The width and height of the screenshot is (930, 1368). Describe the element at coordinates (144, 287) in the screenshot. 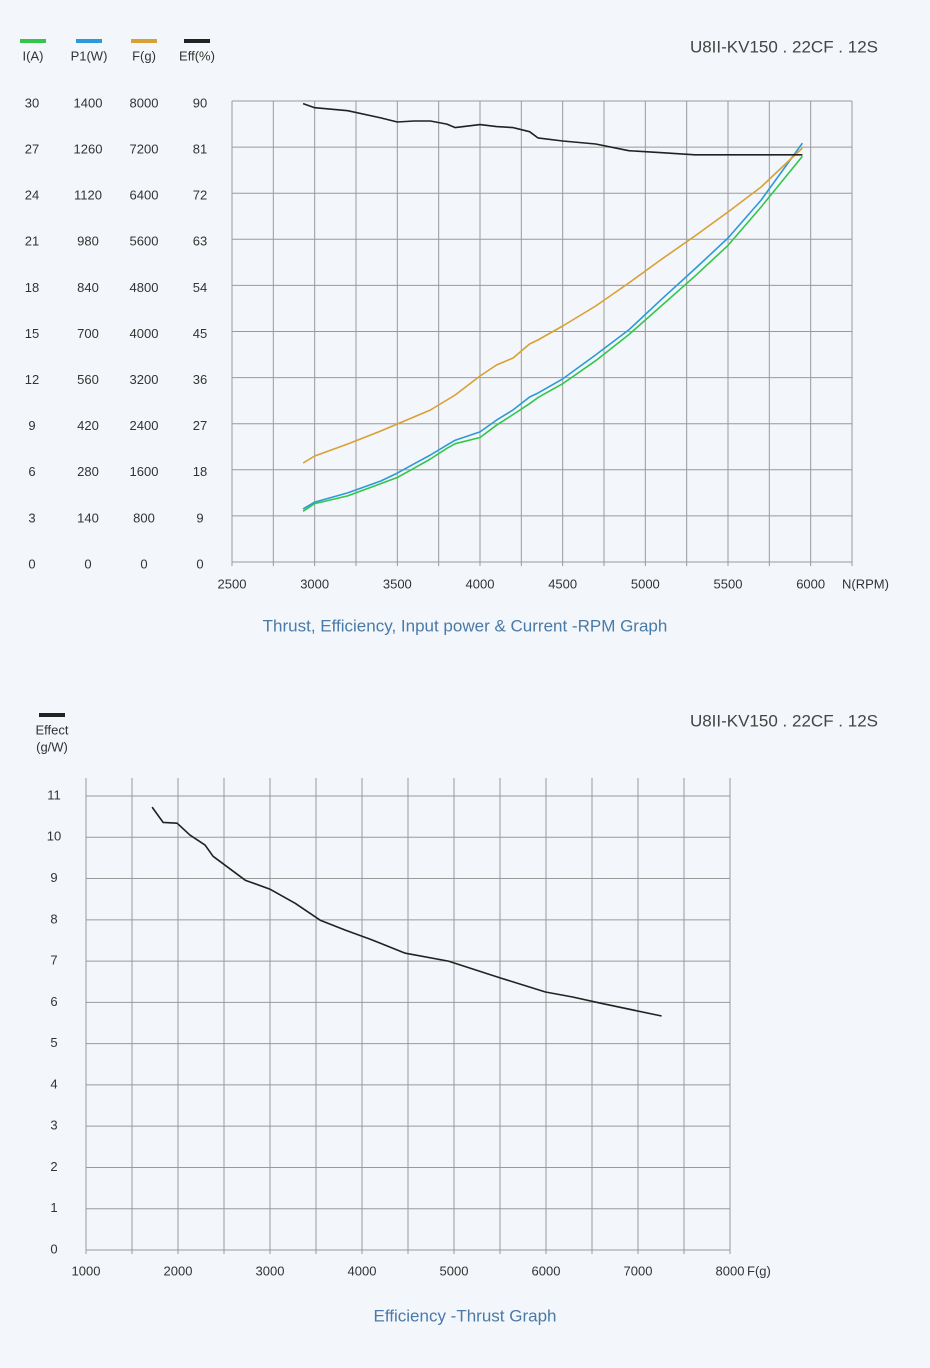

I see `y-tick-label: 4800` at that location.